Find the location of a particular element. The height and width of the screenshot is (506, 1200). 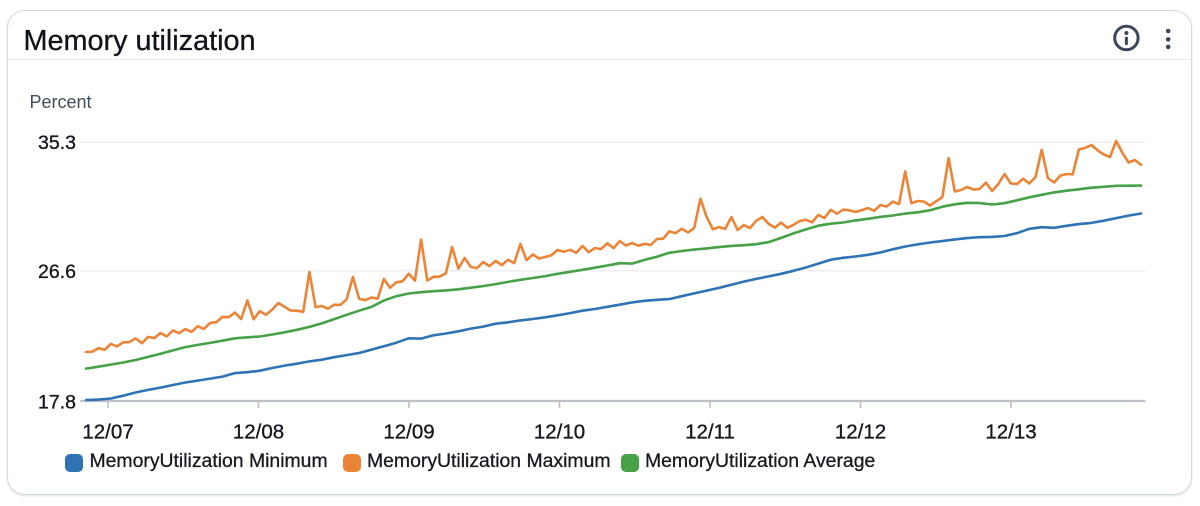

svg-text: 35.3 is located at coordinates (57, 143).